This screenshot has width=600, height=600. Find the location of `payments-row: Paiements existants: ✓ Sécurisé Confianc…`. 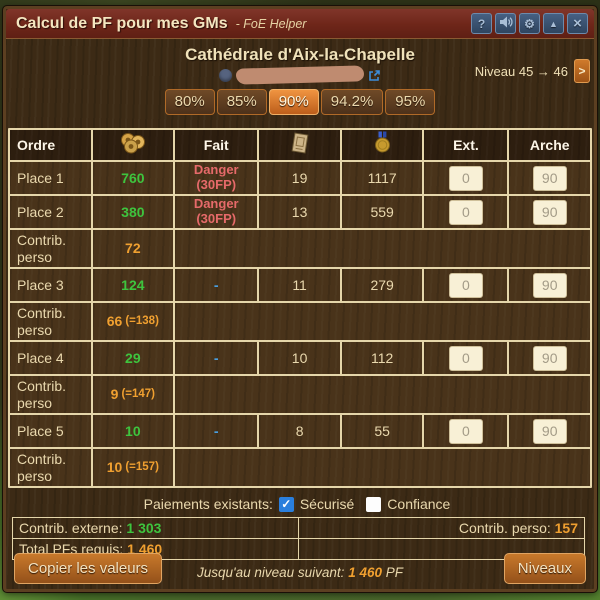

payments-row: Paiements existants: ✓ Sécurisé Confianc… is located at coordinates (300, 504).